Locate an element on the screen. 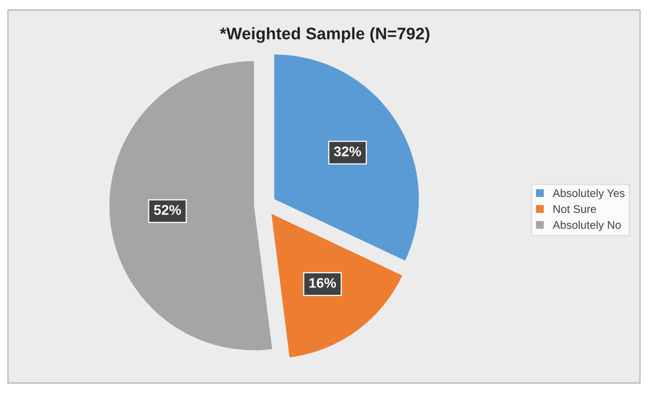 The height and width of the screenshot is (393, 650). data-label: 16% is located at coordinates (322, 283).